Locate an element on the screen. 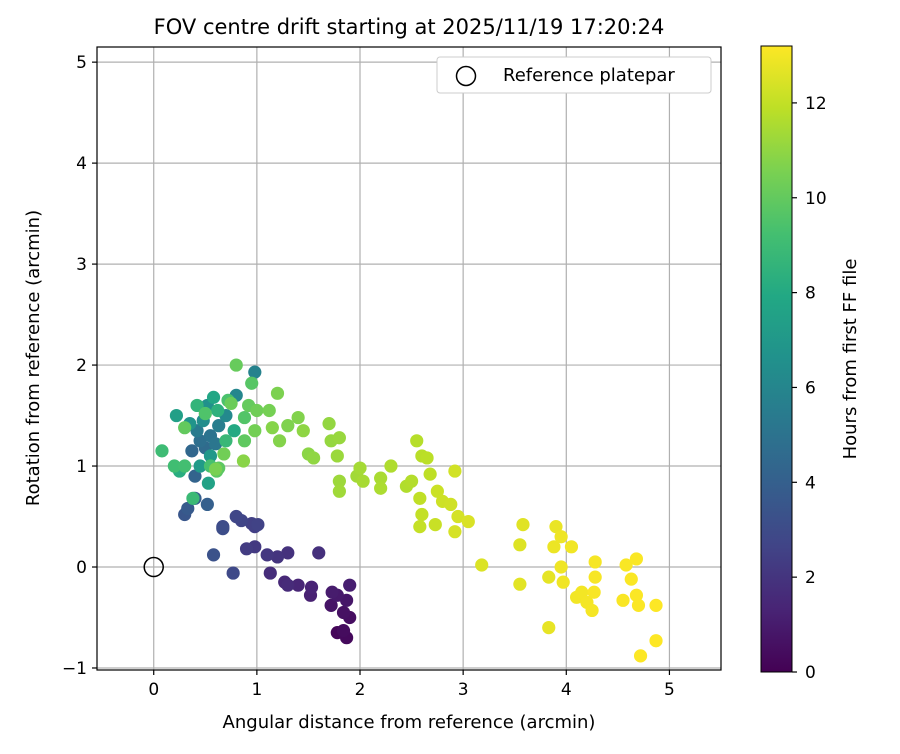 The width and height of the screenshot is (900, 754). x-tick-label: 5 is located at coordinates (669, 690).